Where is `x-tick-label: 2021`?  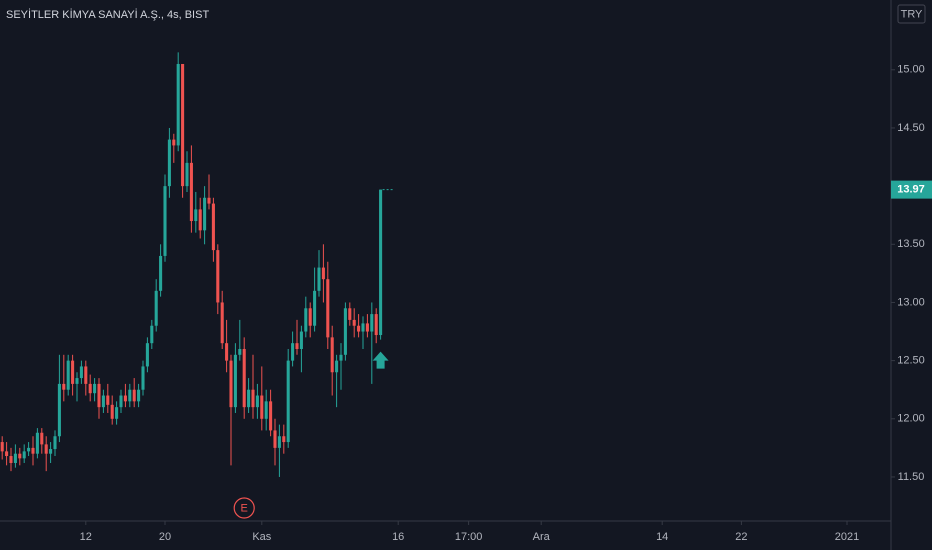
x-tick-label: 2021 is located at coordinates (847, 537).